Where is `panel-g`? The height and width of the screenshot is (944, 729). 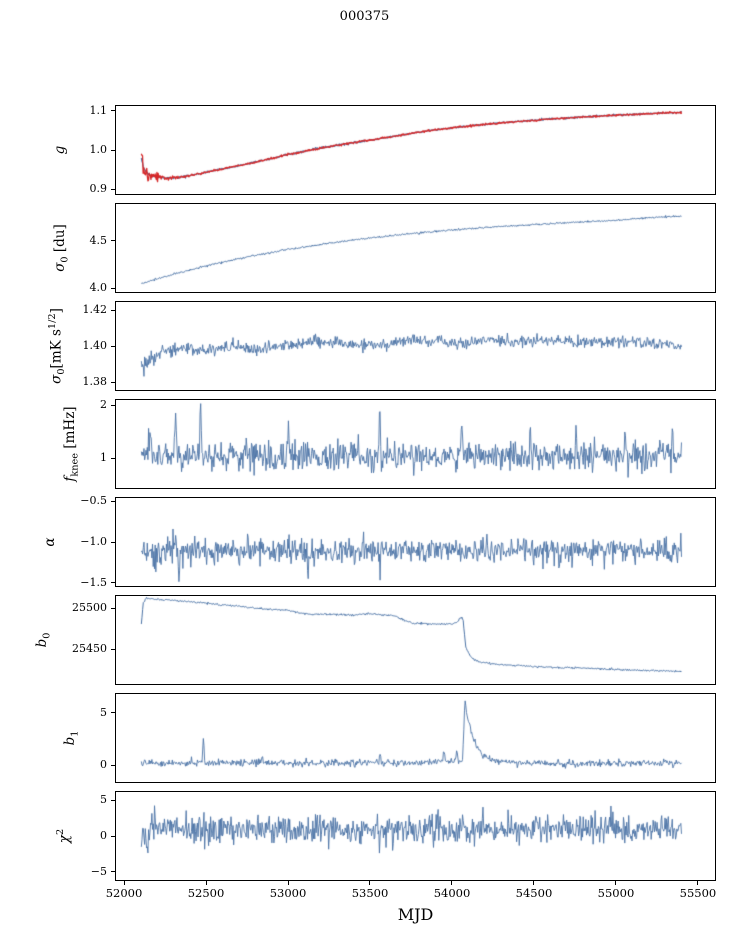
panel-g is located at coordinates (415, 150).